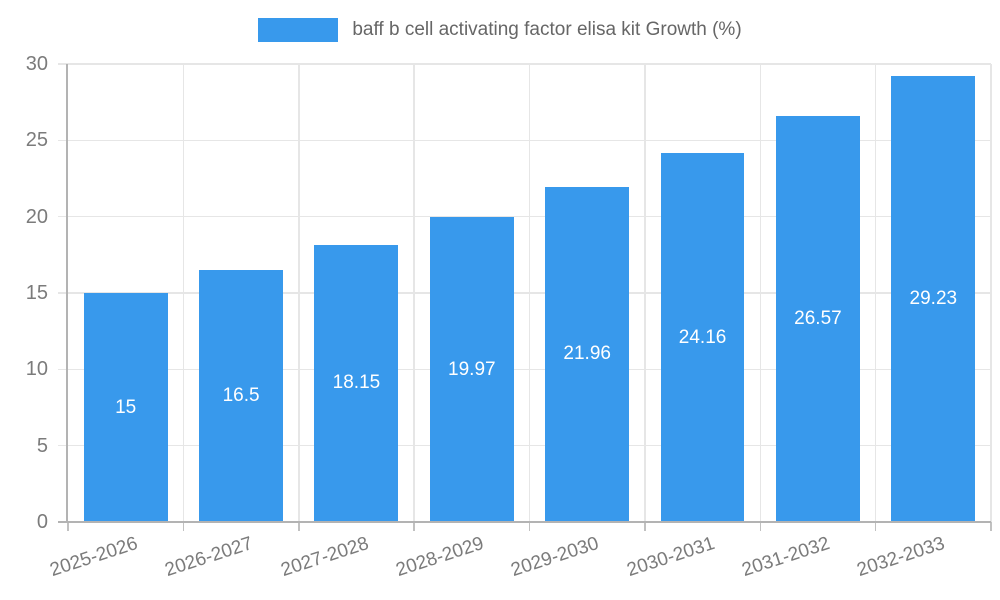 The image size is (1000, 600). I want to click on x-tick-label: 2029-2030, so click(555, 557).